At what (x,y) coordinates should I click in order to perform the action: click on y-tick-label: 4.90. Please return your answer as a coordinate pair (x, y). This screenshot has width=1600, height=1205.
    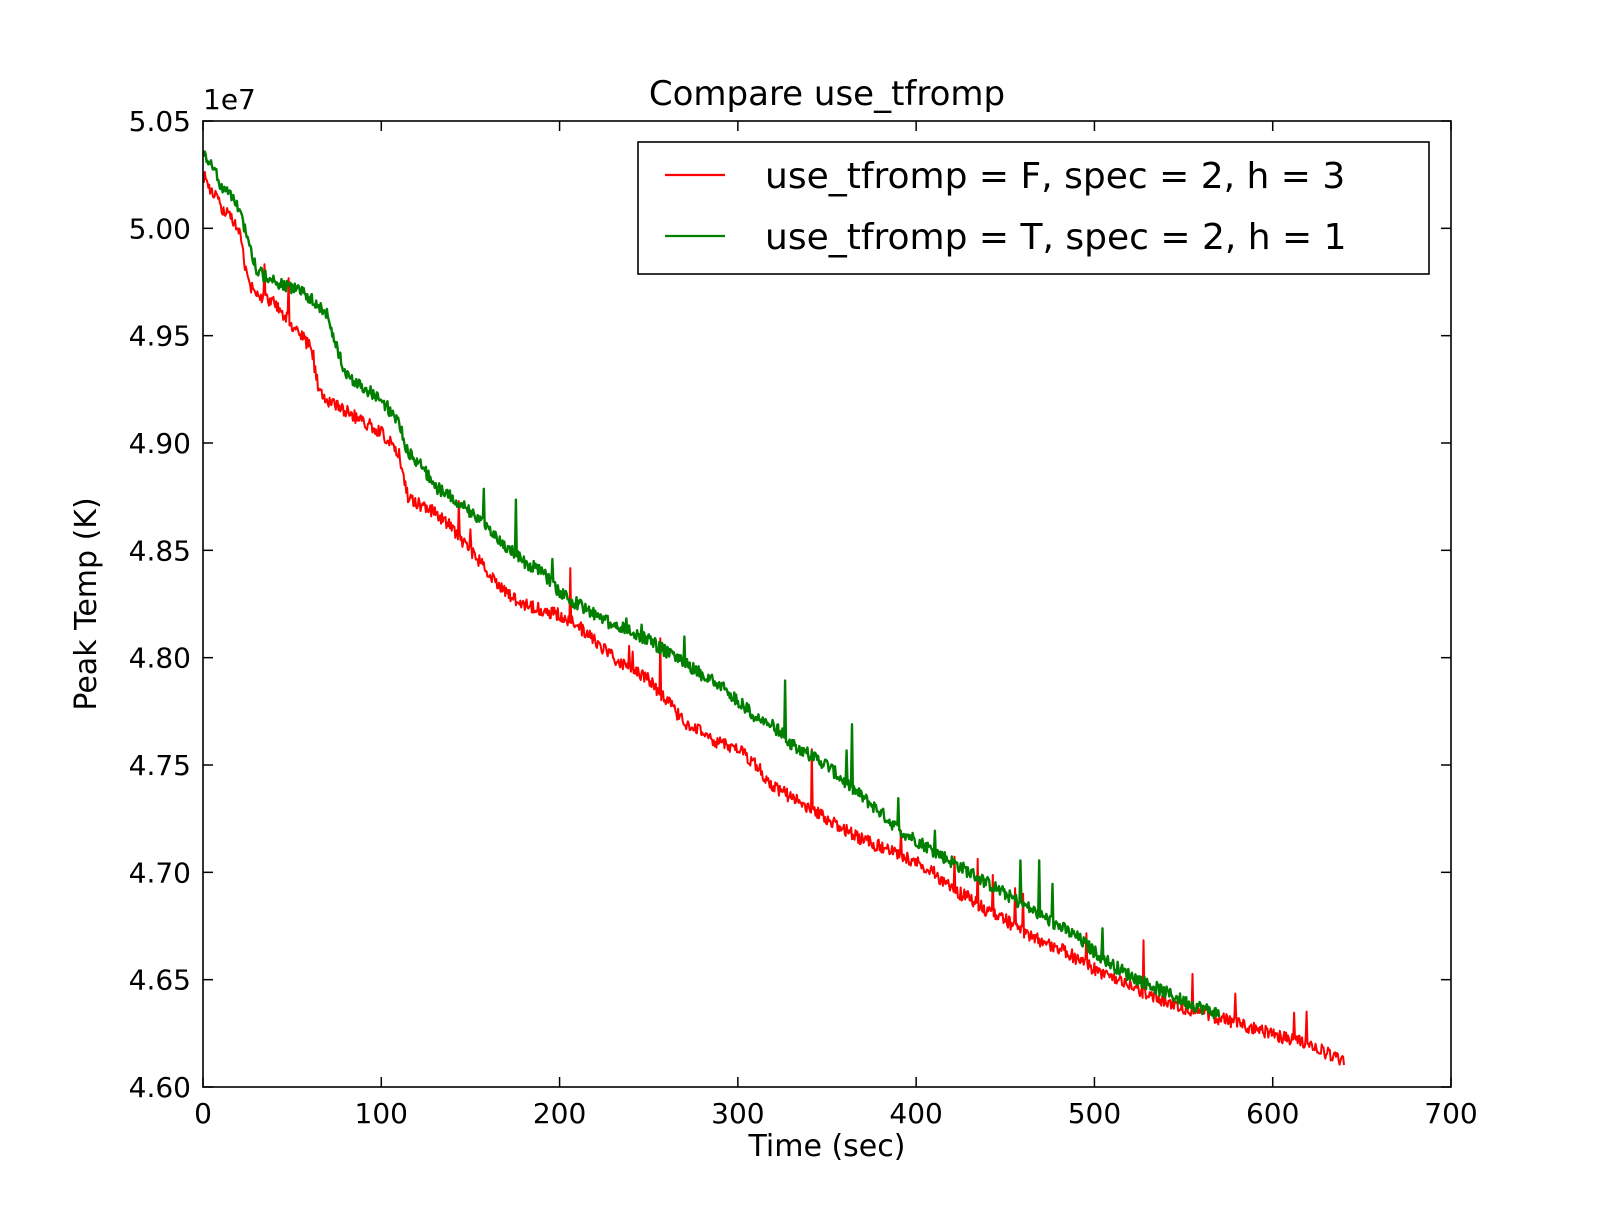
    Looking at the image, I should click on (160, 443).